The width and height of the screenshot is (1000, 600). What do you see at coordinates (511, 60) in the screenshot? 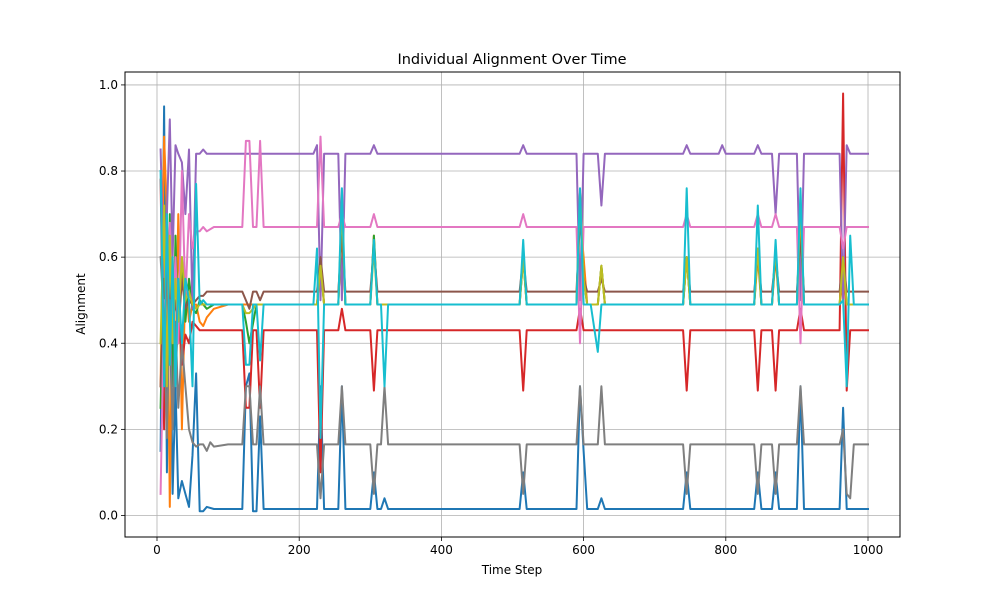
I see `chart-title: Individual Alignment Over Time` at bounding box center [511, 60].